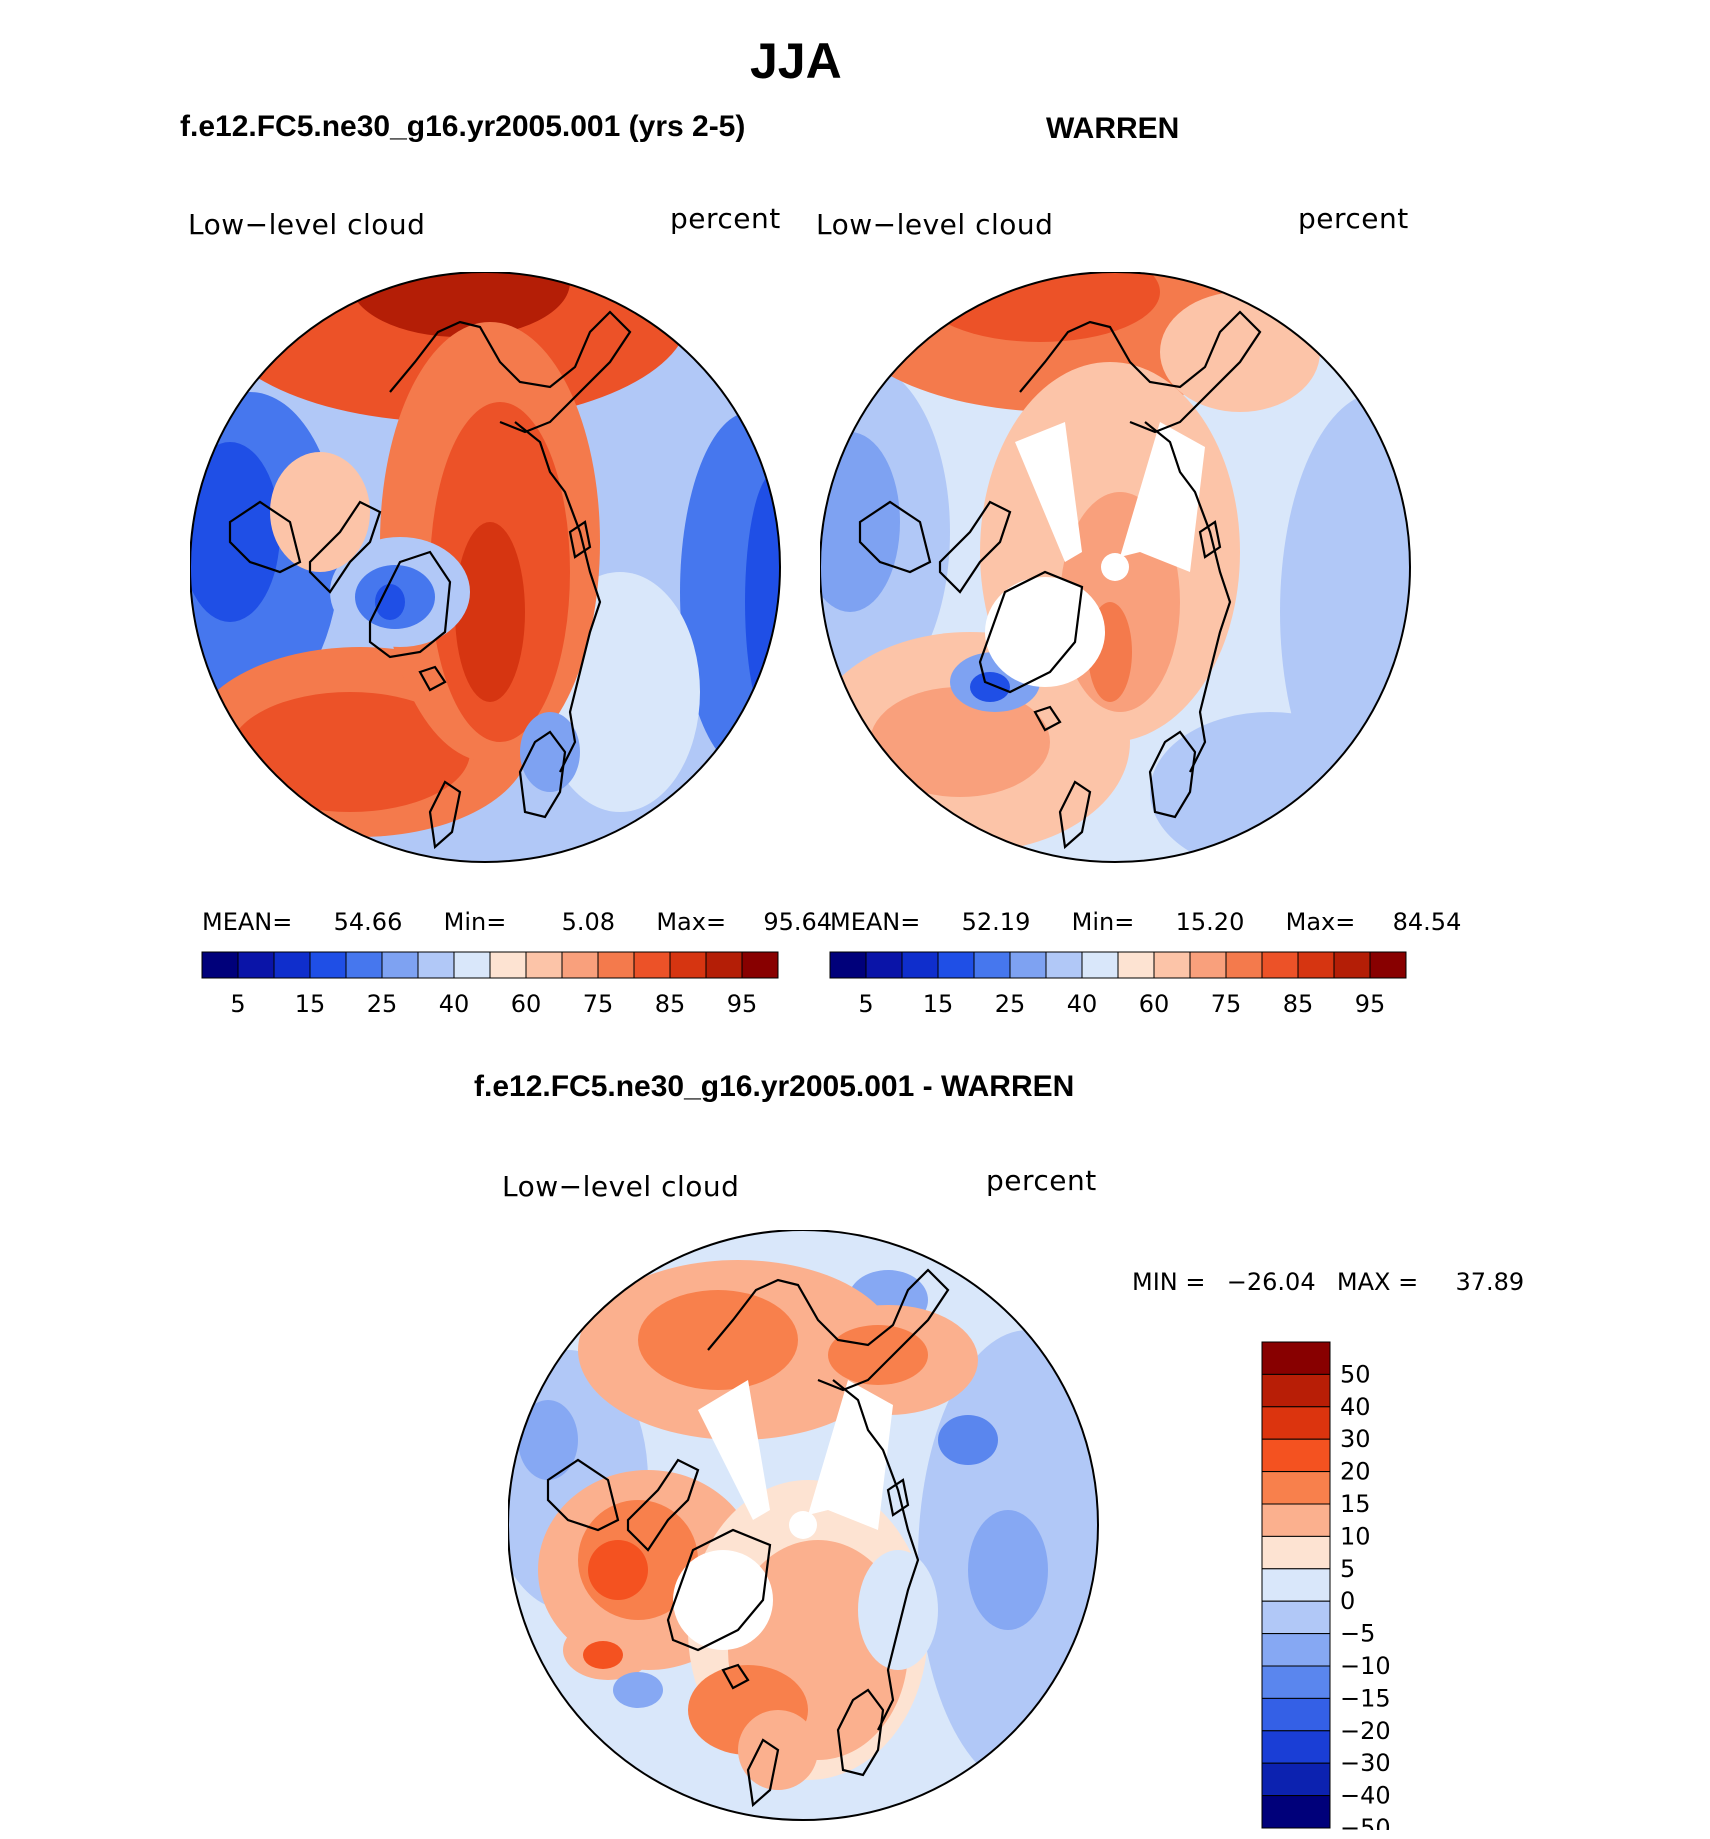 Image resolution: width=1710 pixels, height=1839 pixels. I want to click on obs-colorbar-tick-label: 60, so click(1154, 1004).